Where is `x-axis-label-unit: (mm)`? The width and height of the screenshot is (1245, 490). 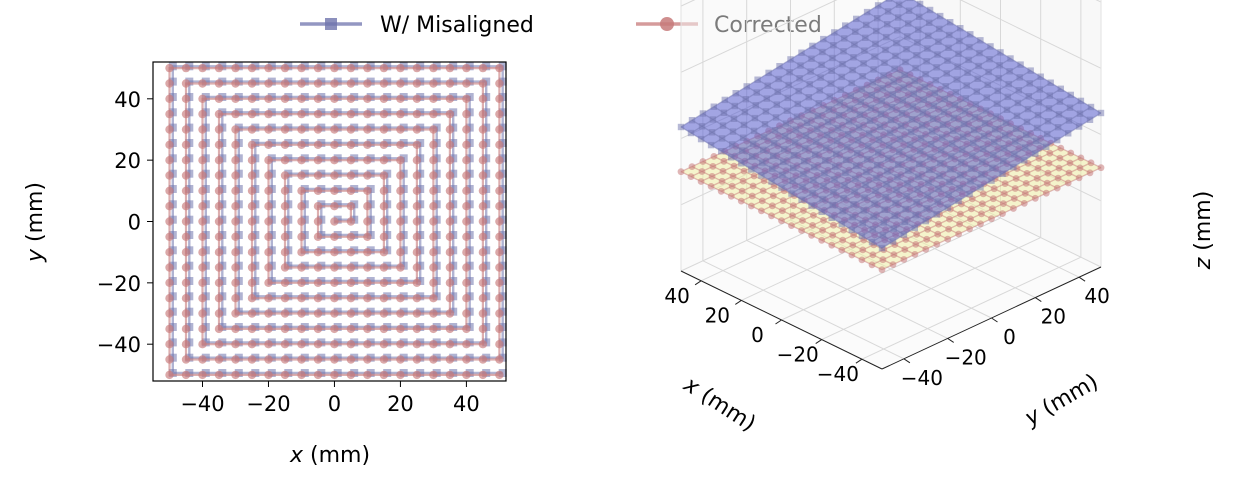 x-axis-label-unit: (mm) is located at coordinates (336, 455).